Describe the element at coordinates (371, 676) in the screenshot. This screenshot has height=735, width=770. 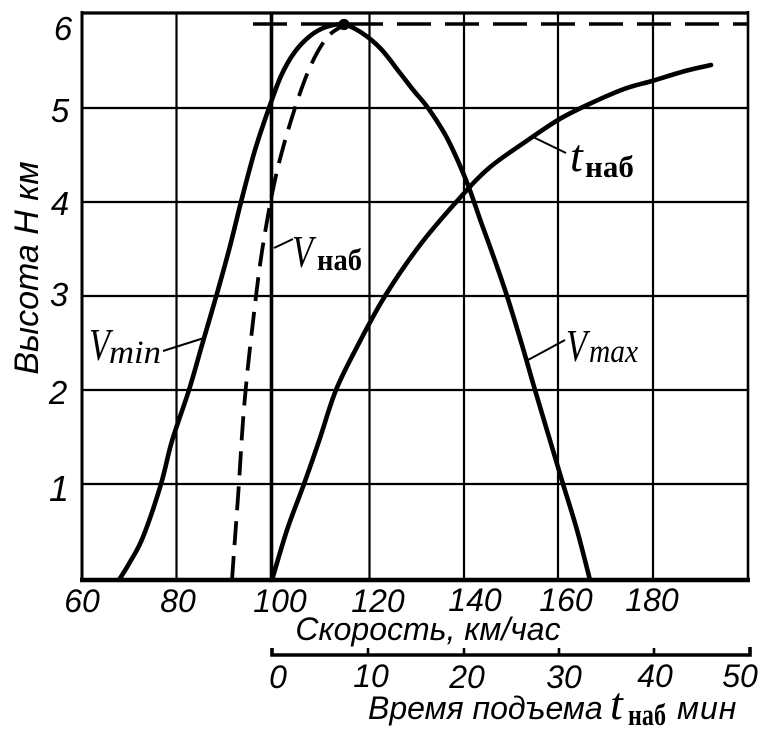
I see `svg-text: 10` at that location.